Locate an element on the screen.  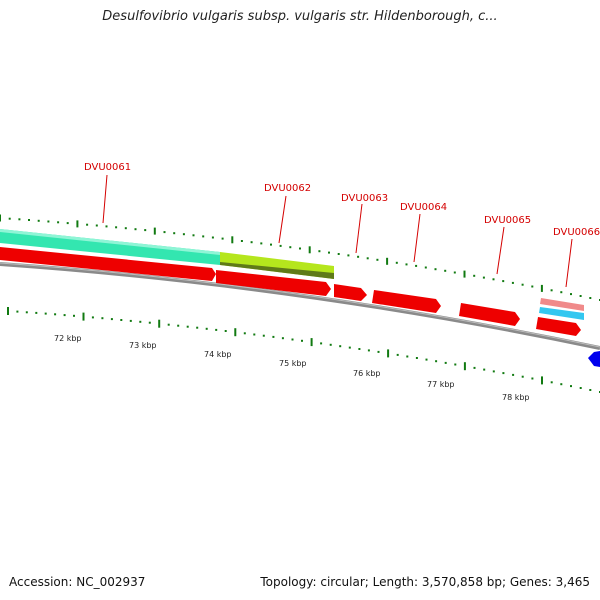
feature-teal-highlight is located at coordinates (110, 242).